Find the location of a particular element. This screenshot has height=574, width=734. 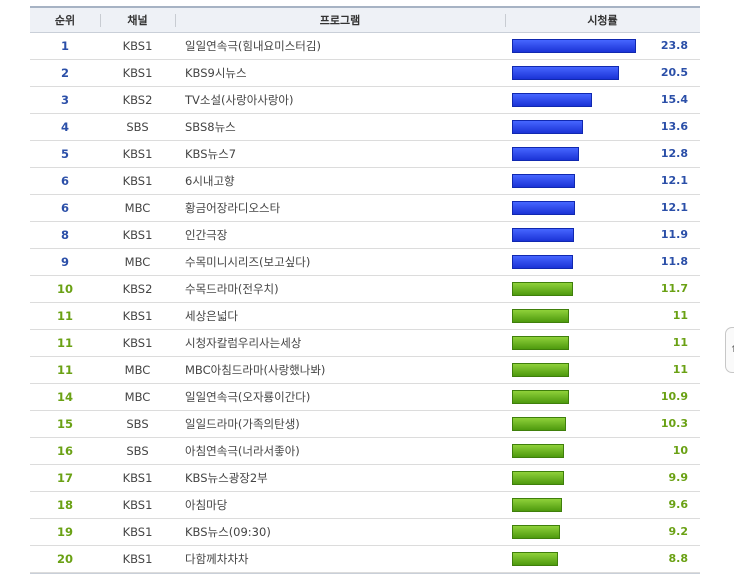

table-row: 16 SBS 아침연속극(너라서좋아) 10 is located at coordinates (365, 451).